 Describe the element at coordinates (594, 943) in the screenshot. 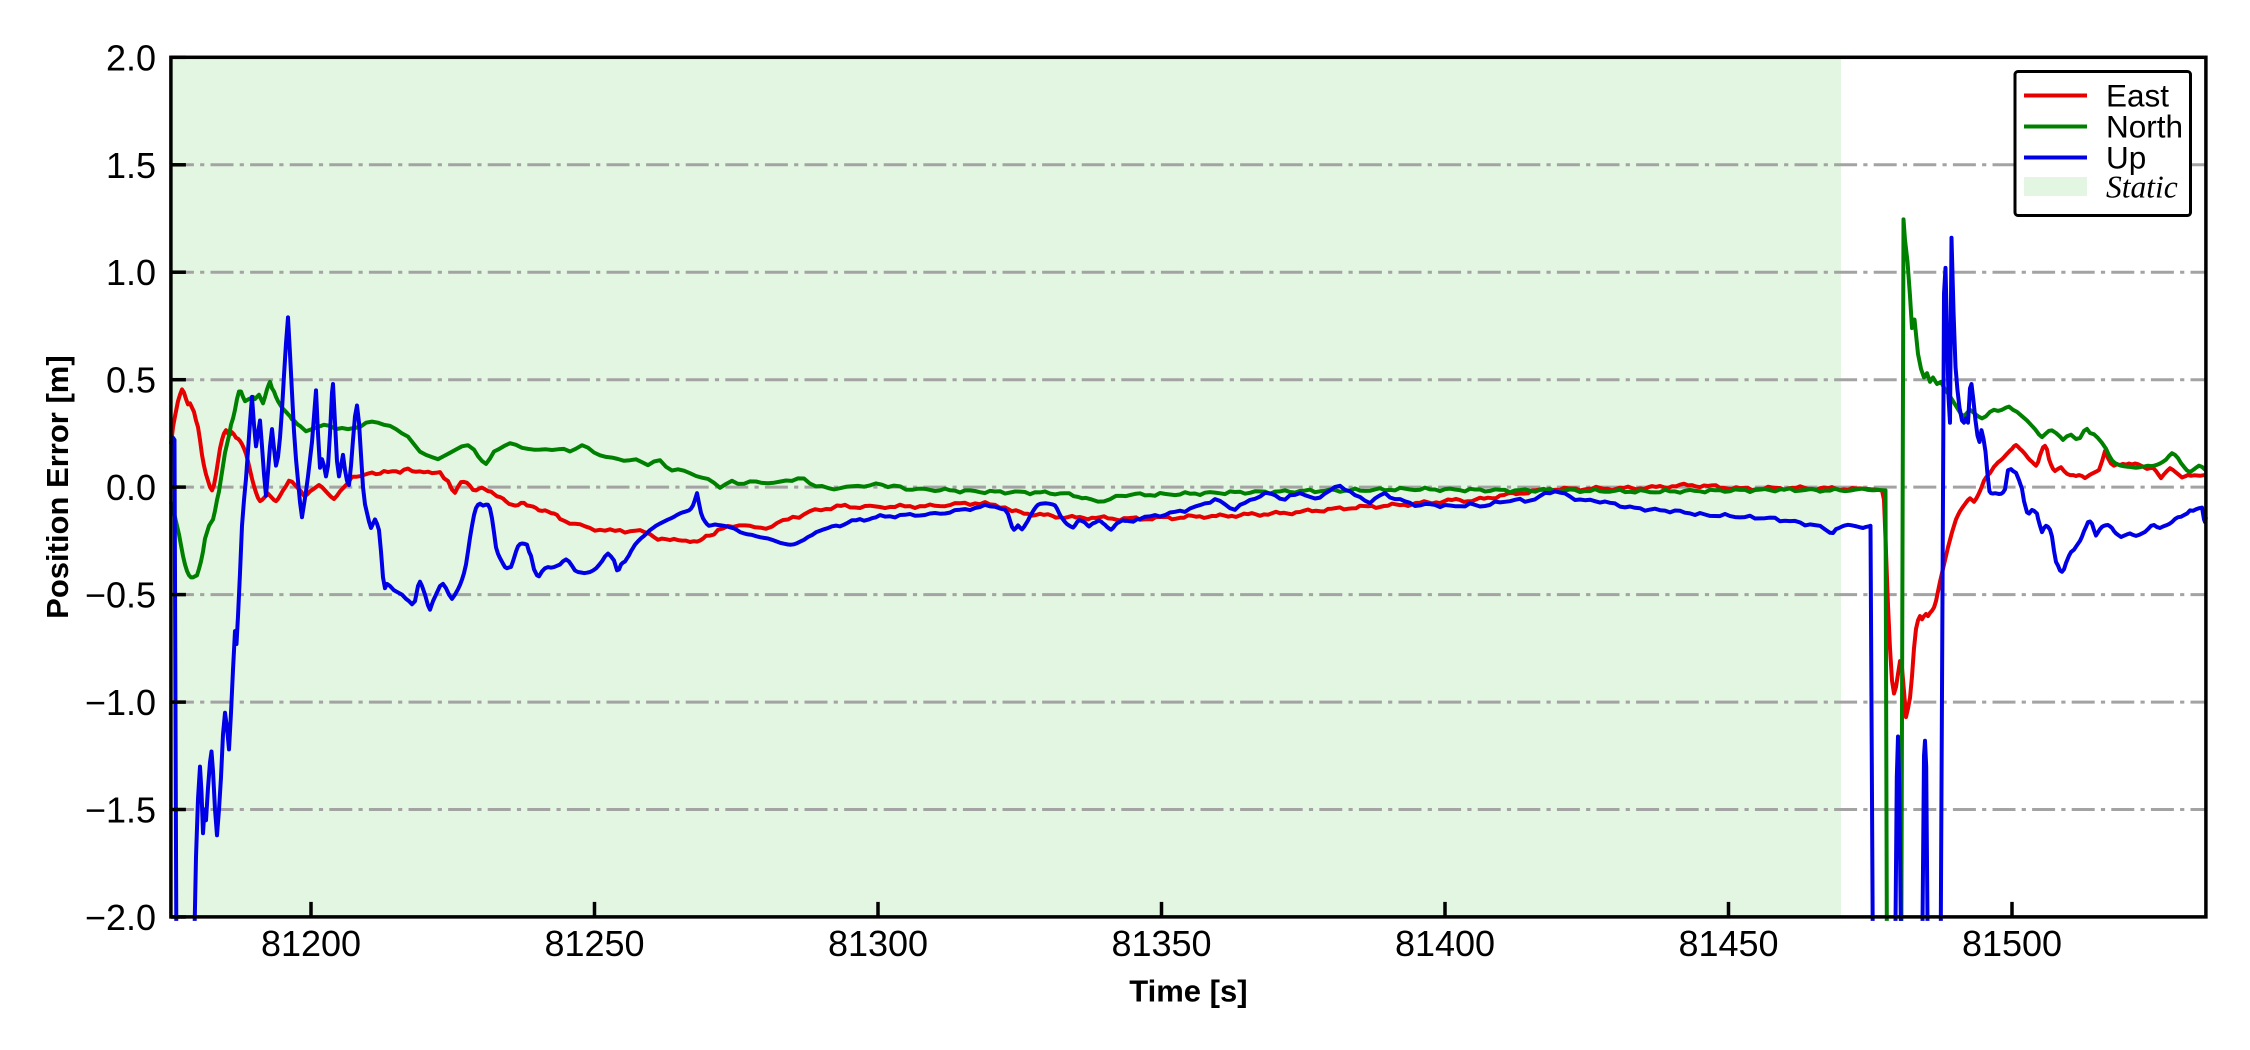

I see `svg-text: 81250` at that location.